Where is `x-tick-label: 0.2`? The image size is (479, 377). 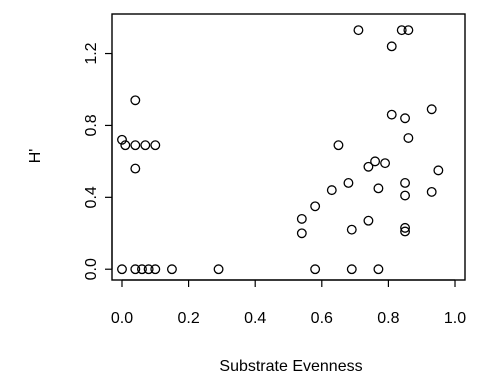 x-tick-label: 0.2 is located at coordinates (188, 318).